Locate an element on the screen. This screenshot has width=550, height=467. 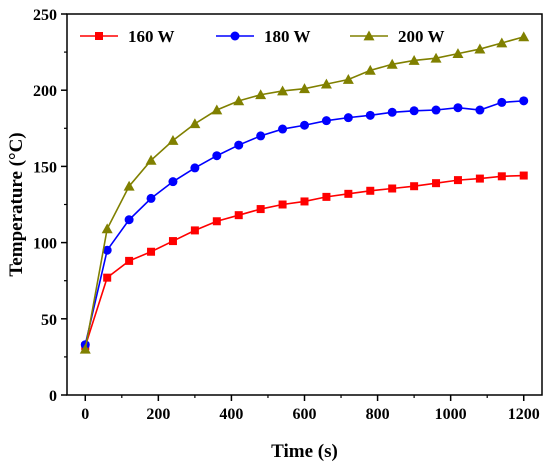
y-tick-label: 50 is located at coordinates (49, 320).